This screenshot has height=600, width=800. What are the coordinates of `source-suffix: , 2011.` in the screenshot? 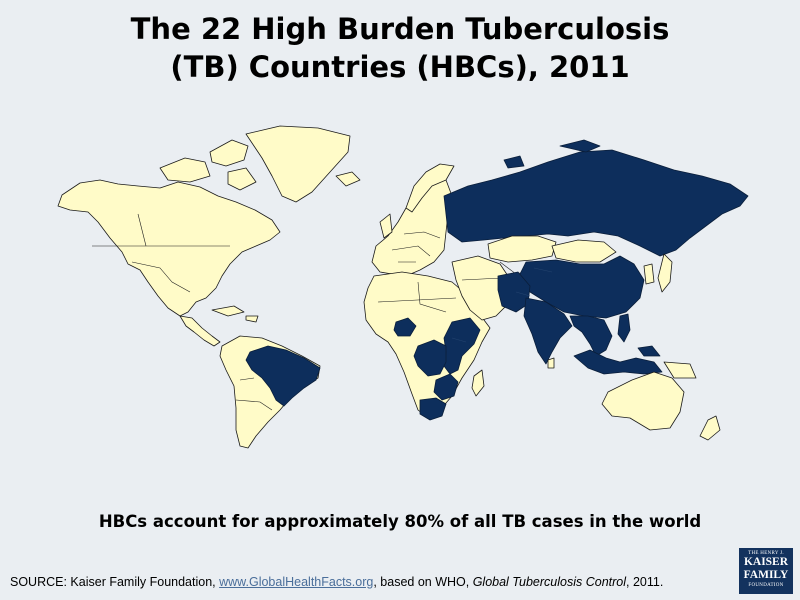 It's located at (645, 582).